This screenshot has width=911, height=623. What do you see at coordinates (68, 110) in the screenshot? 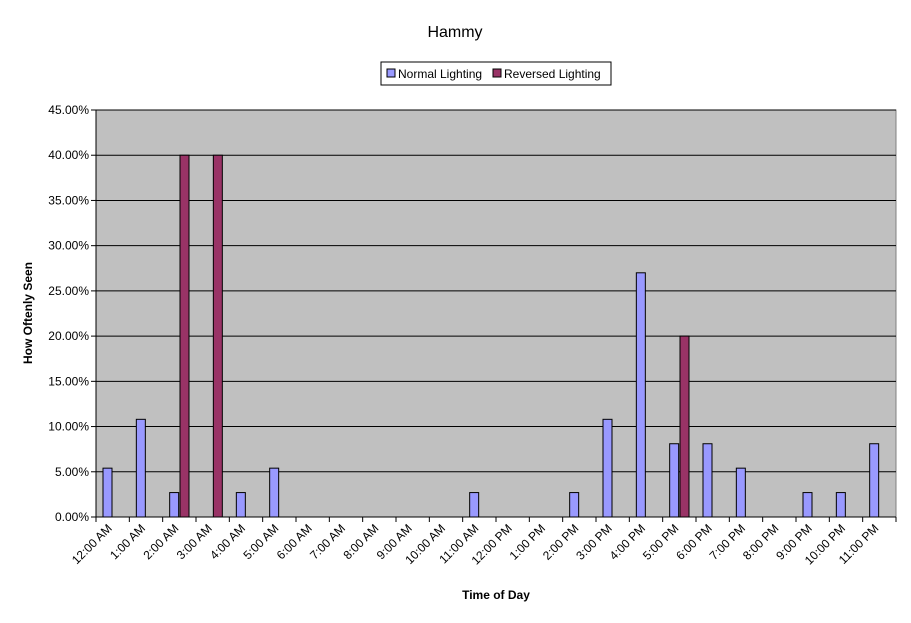
I see `y-tick-label: 45.00%` at bounding box center [68, 110].